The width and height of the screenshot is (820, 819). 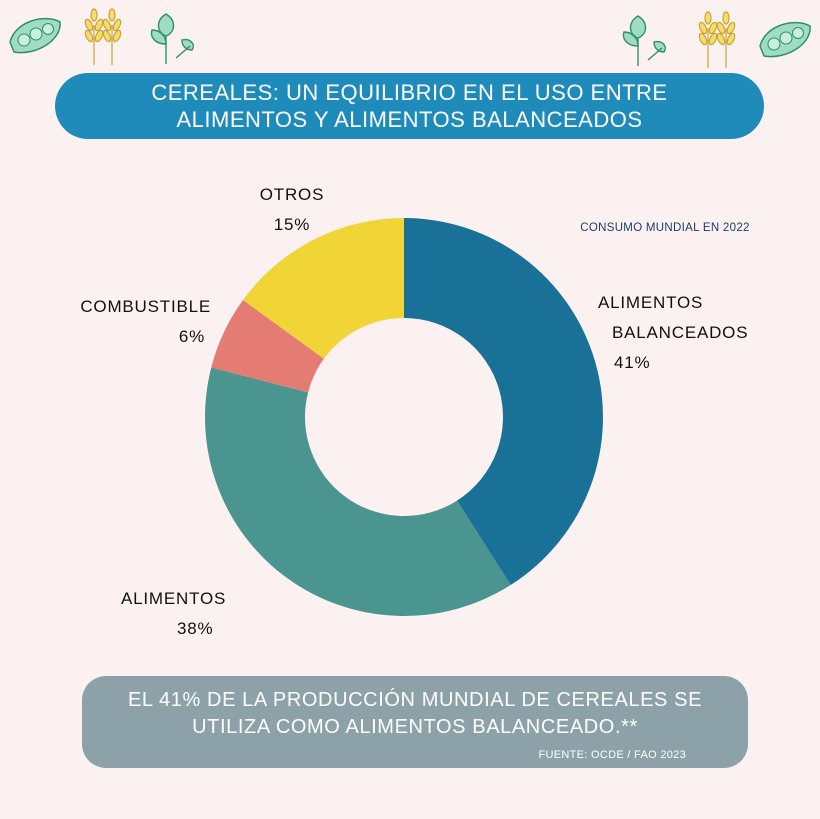 What do you see at coordinates (409, 119) in the screenshot?
I see `title-line-2: ALIMENTOS Y ALIMENTOS BALANCEADOS` at bounding box center [409, 119].